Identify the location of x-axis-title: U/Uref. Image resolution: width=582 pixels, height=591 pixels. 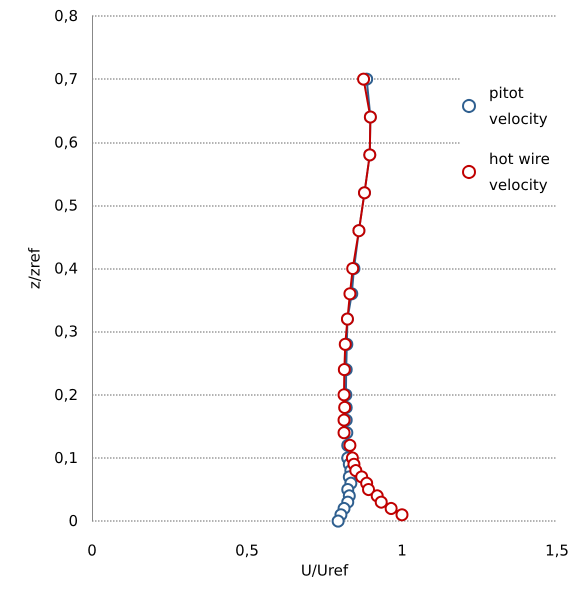
(324, 571).